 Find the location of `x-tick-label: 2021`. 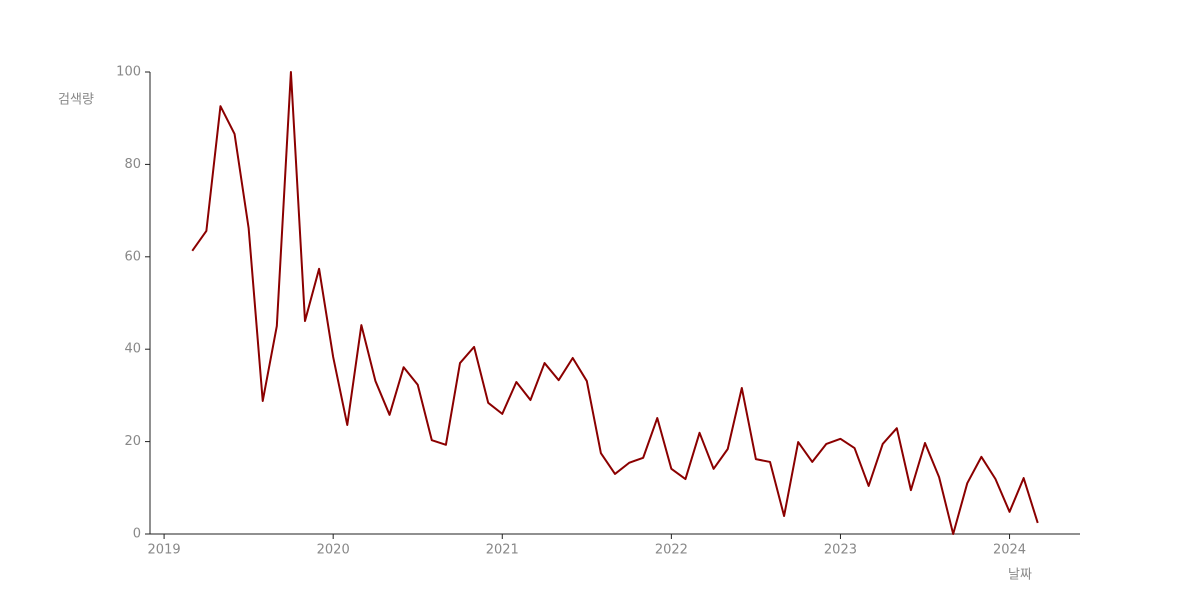

x-tick-label: 2021 is located at coordinates (502, 550).